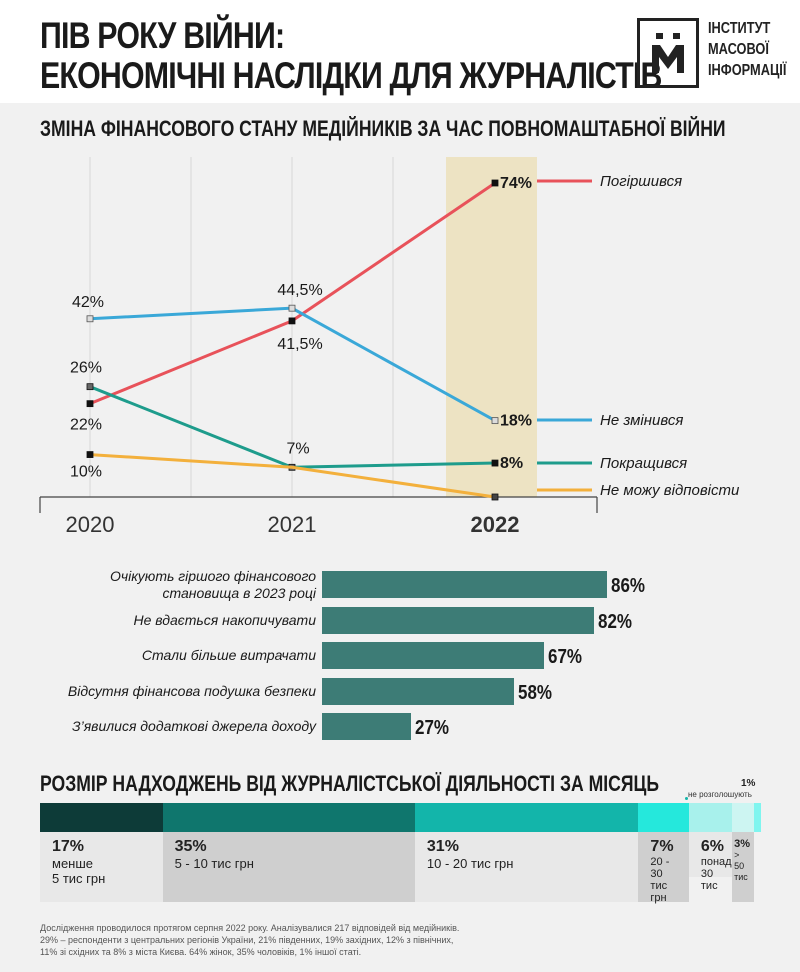  Describe the element at coordinates (191, 691) in the screenshot. I see `bar-category-label: Відсутня фінансова подушка безпеки` at that location.